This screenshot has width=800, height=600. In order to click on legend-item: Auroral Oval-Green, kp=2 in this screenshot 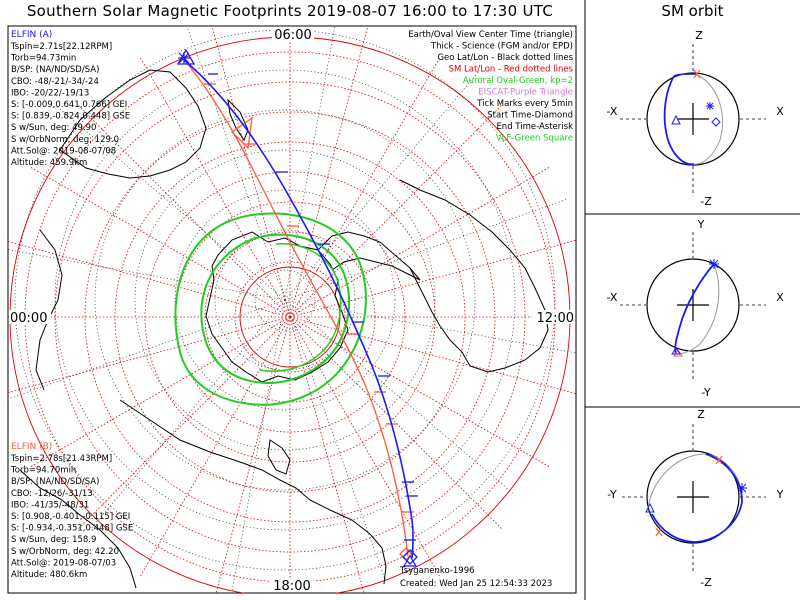, I will do `click(518, 81)`.